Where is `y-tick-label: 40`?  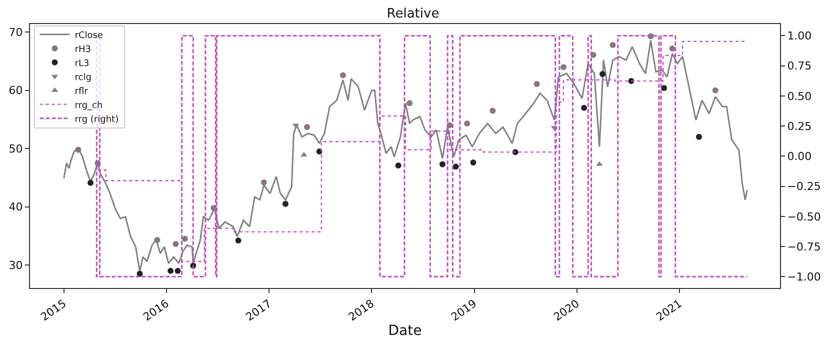
y-tick-label: 40 is located at coordinates (15, 207).